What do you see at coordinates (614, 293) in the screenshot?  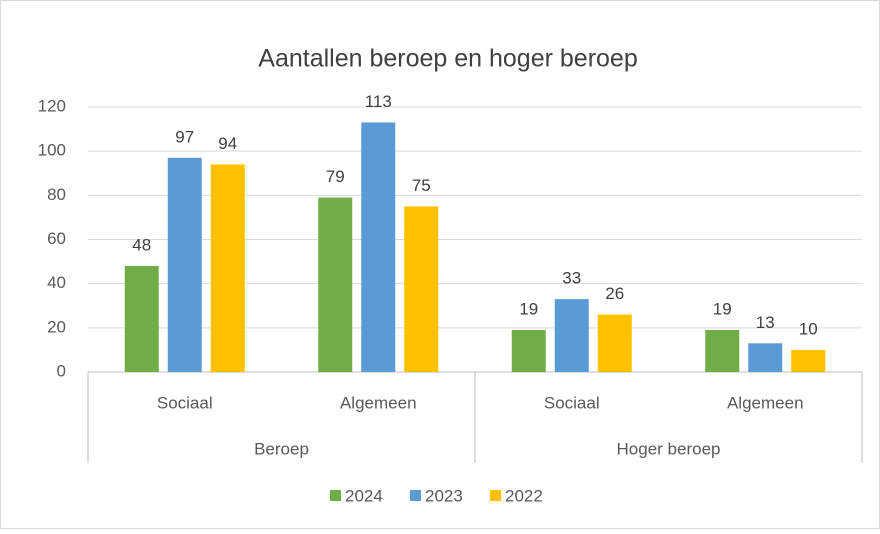 I see `data-label: 26` at bounding box center [614, 293].